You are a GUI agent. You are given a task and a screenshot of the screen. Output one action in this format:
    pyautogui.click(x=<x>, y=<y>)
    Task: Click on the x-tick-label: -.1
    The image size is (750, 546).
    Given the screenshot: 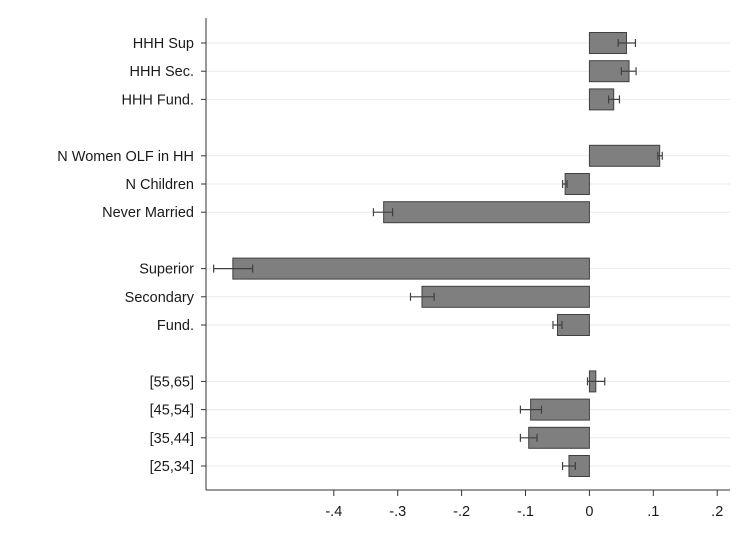 What is the action you would take?
    pyautogui.click(x=525, y=512)
    